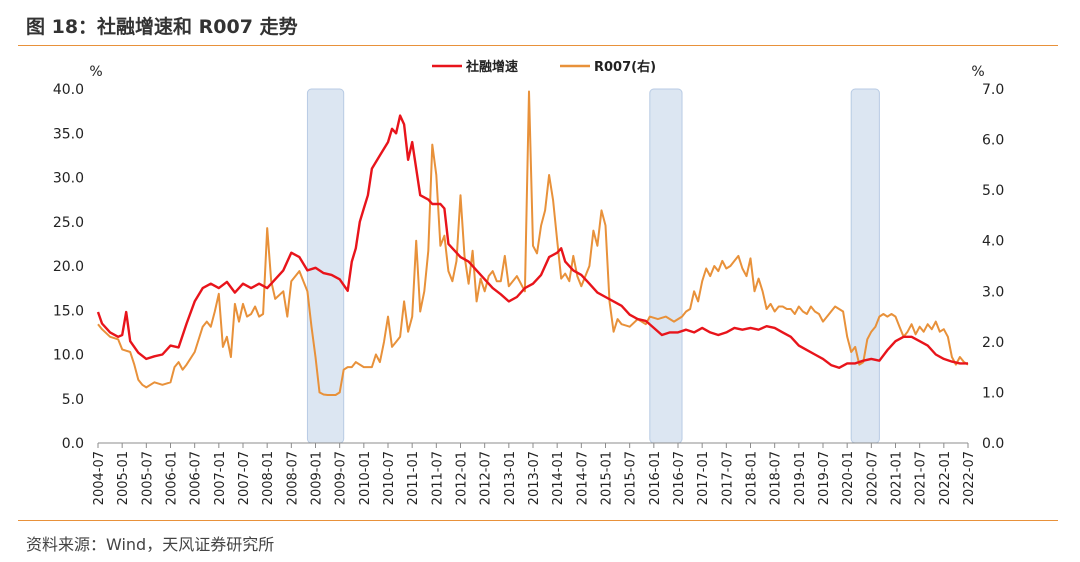 Image resolution: width=1080 pixels, height=562 pixels. What do you see at coordinates (538, 520) in the screenshot?
I see `footer-divider` at bounding box center [538, 520].